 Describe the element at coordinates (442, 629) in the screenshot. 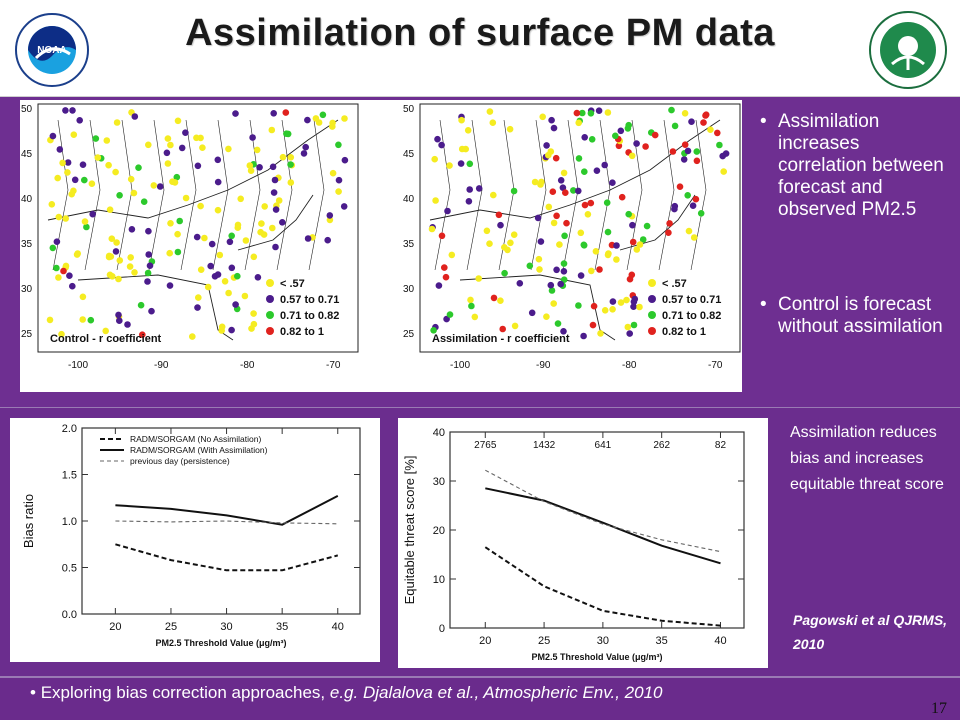

I see `y-tick-label: 0` at that location.